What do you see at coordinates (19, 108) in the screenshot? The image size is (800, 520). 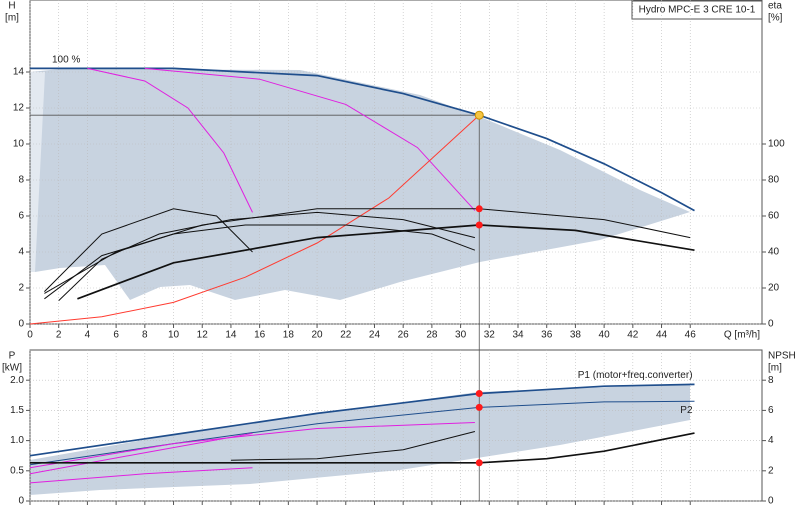 I see `y-tick-label: 12` at bounding box center [19, 108].